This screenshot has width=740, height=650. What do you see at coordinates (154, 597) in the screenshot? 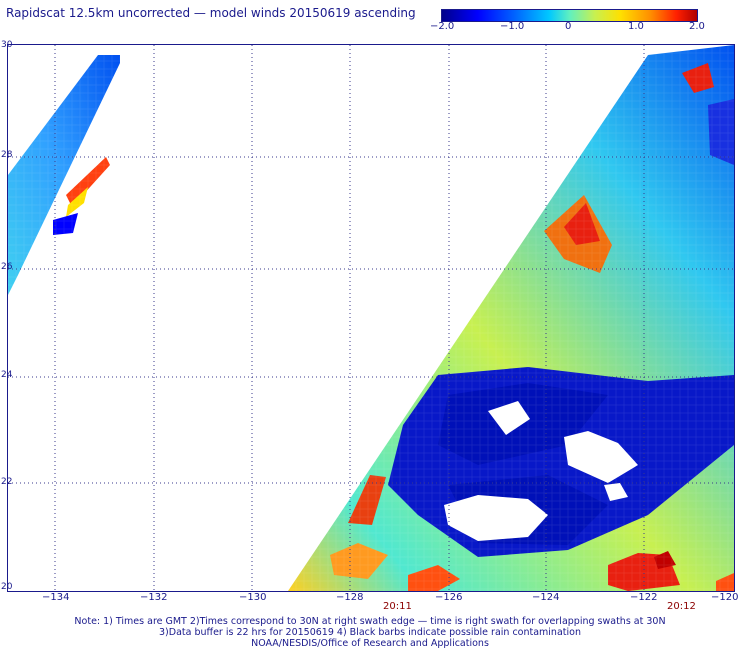
I see `x-tick-label: −132` at bounding box center [154, 597].